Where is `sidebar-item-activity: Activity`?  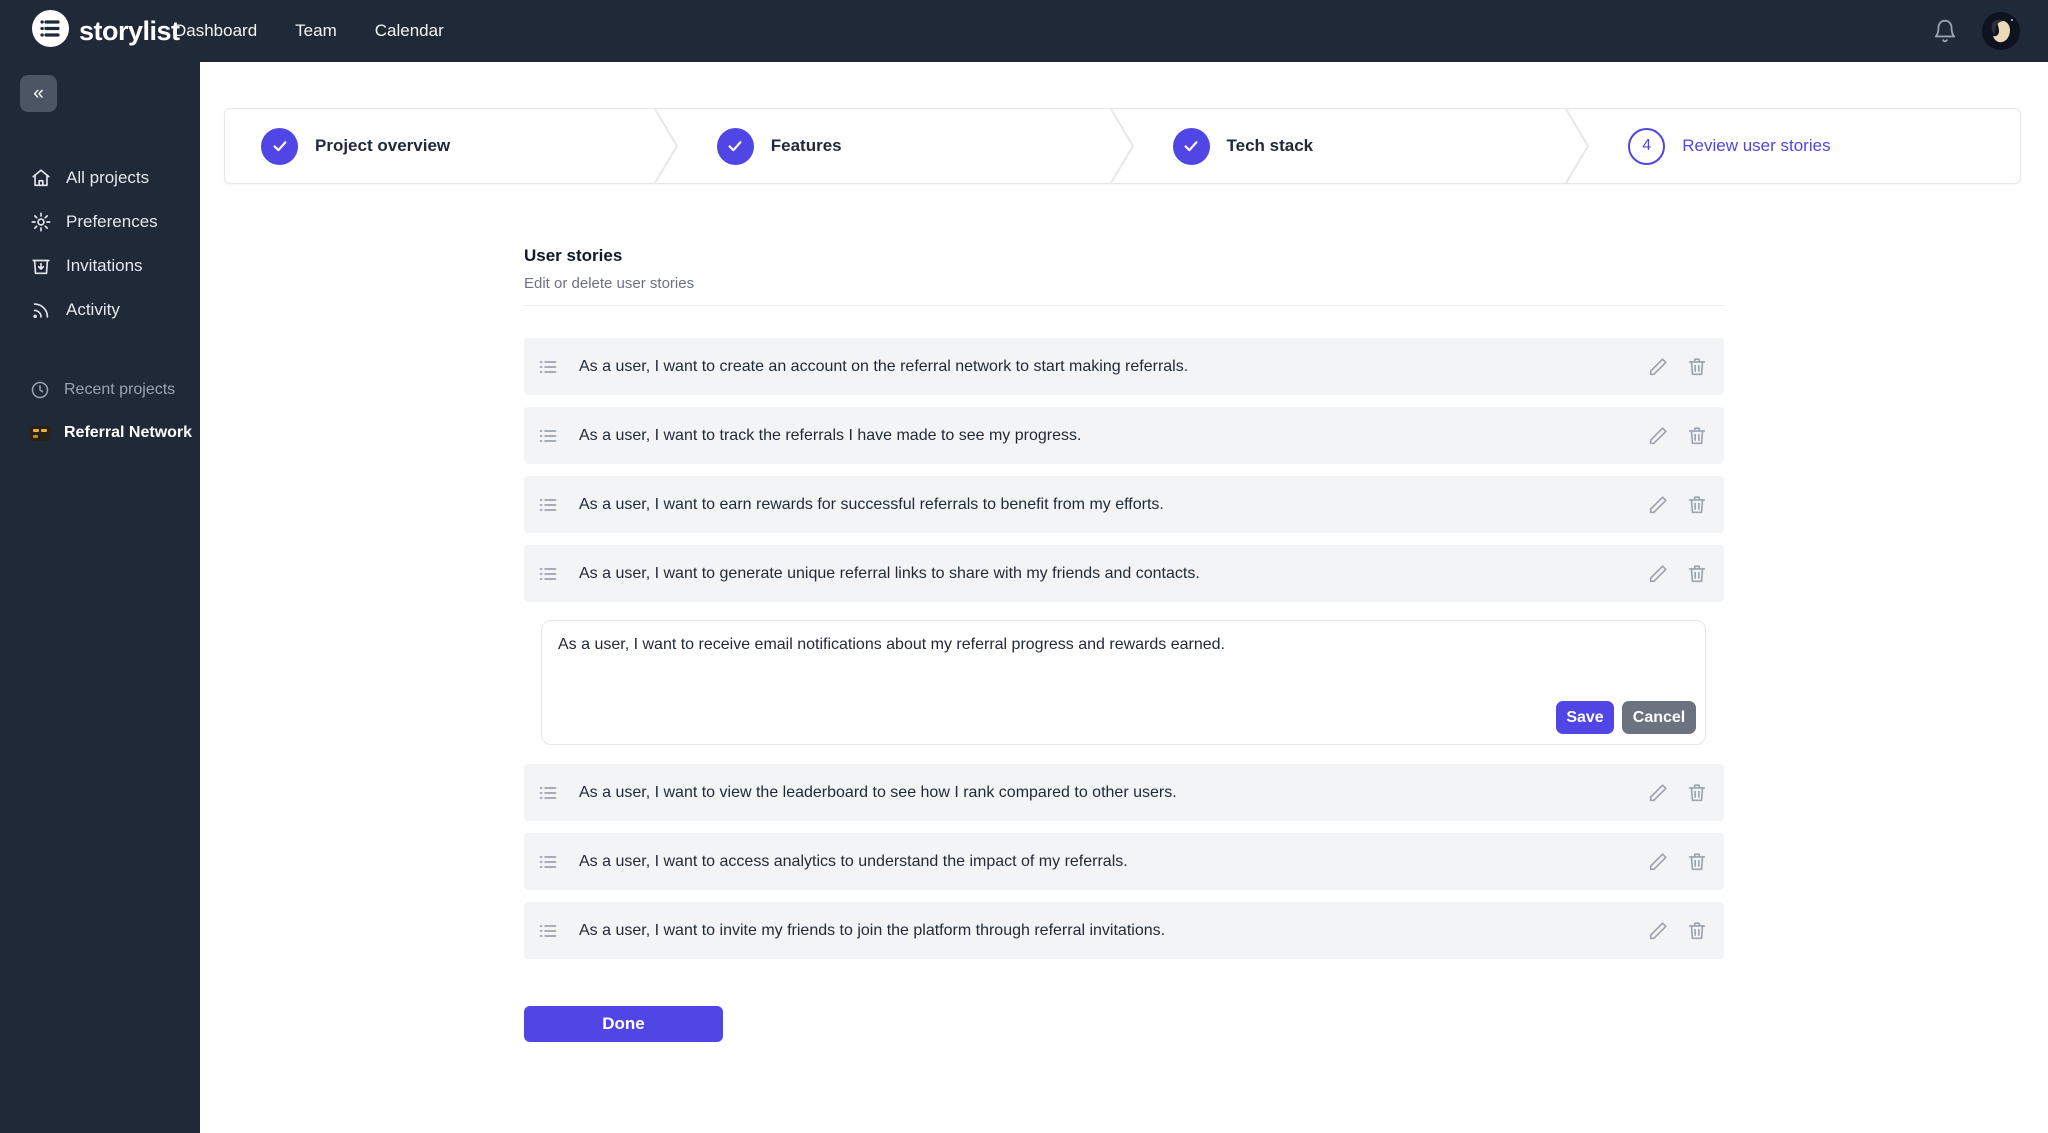
sidebar-item-activity: Activity is located at coordinates (100, 310).